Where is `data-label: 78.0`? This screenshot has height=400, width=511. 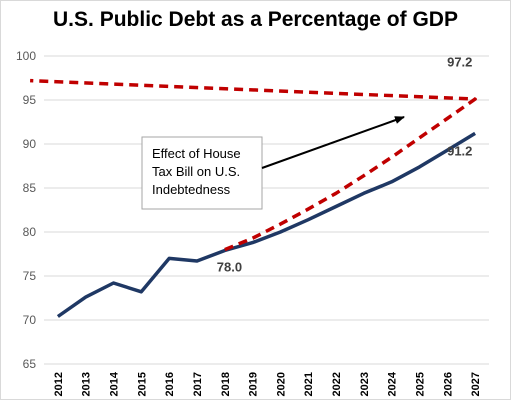 data-label: 78.0 is located at coordinates (229, 267).